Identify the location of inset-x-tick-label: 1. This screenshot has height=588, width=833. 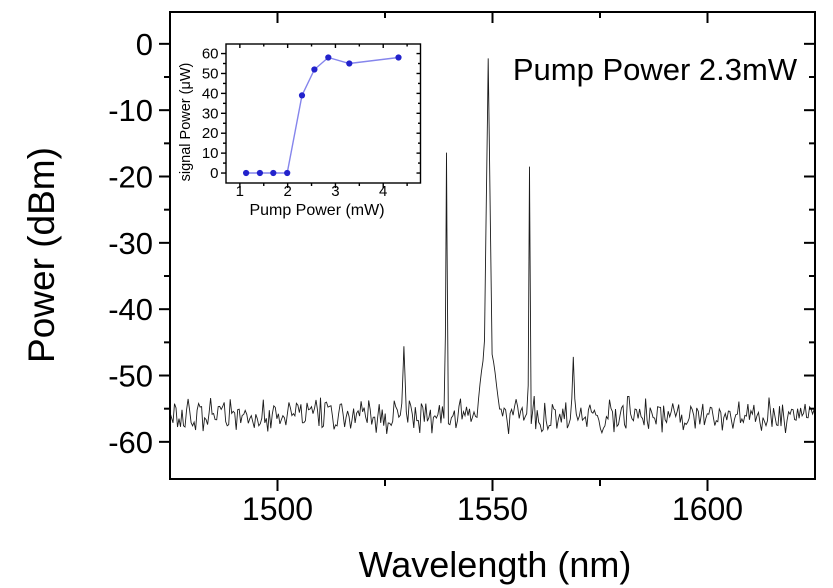
(240, 191).